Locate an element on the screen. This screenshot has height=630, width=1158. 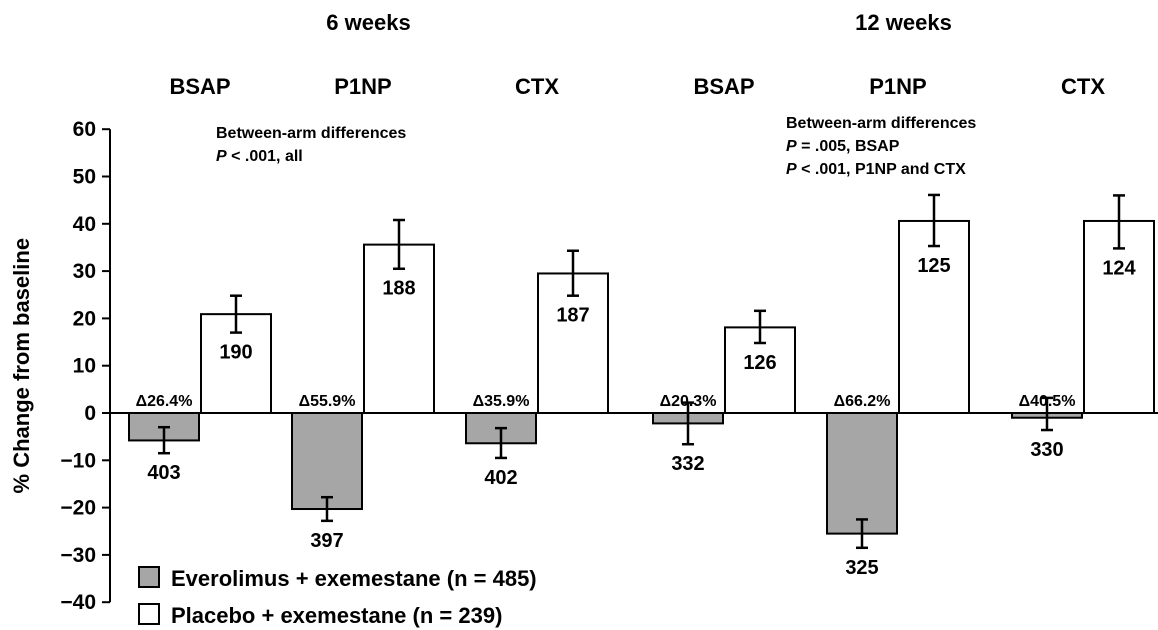
y-tick-label: 0 is located at coordinates (90, 413).